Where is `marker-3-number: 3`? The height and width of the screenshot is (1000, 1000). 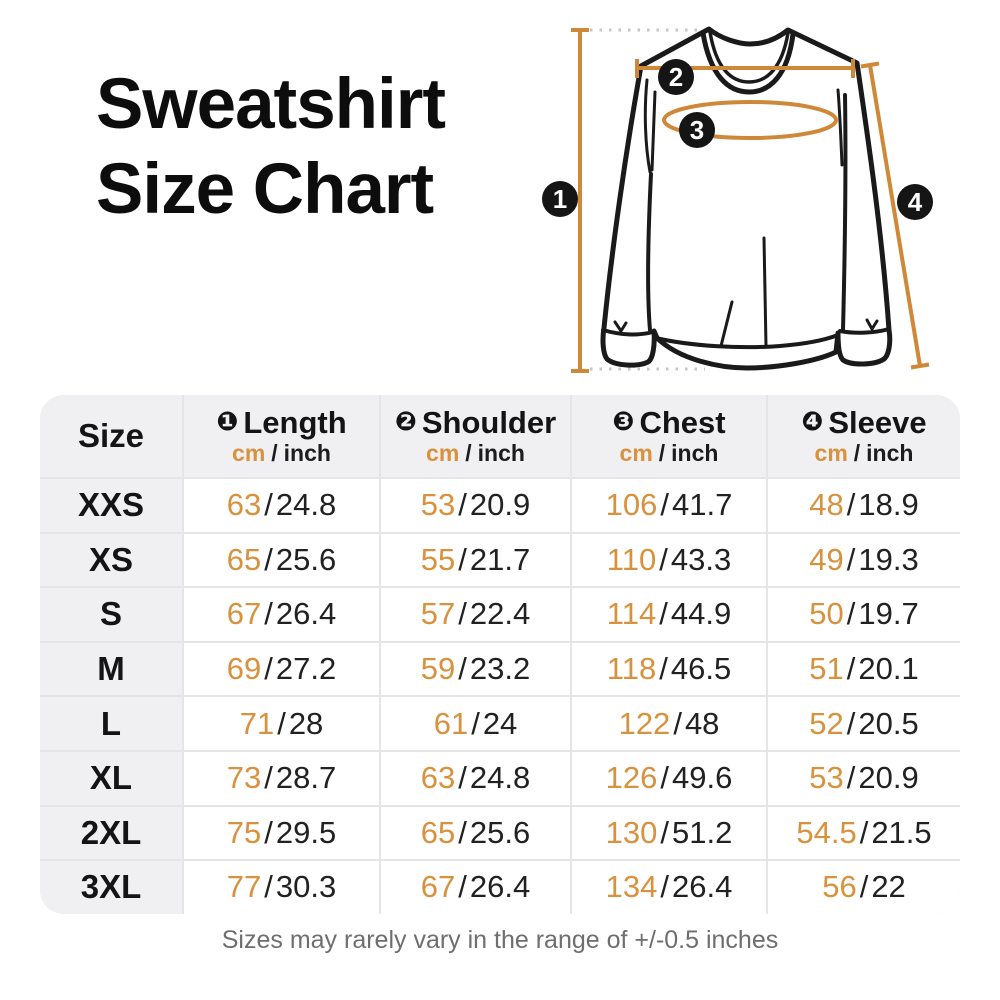 marker-3-number: 3 is located at coordinates (697, 130).